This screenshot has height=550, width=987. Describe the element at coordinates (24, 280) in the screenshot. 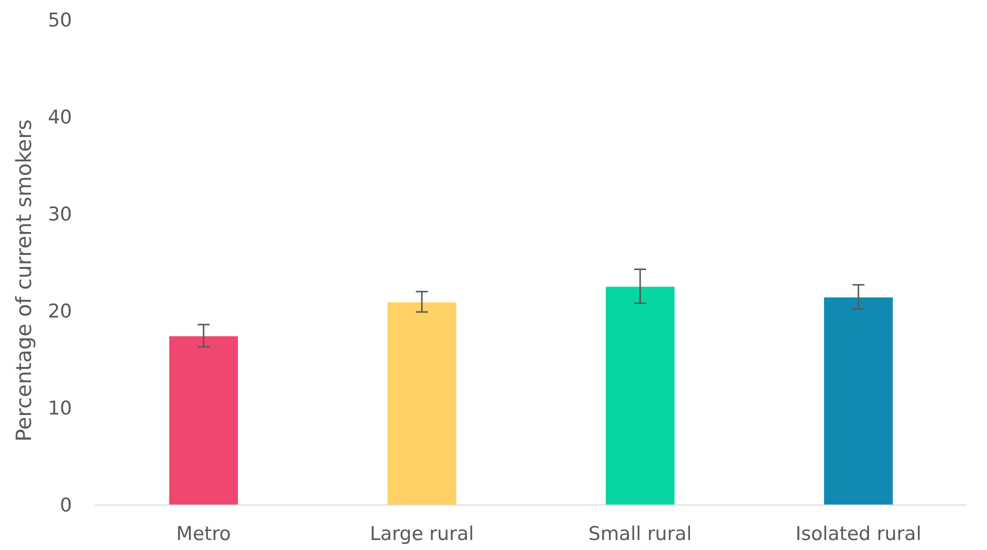

I see `y-axis-title: Percentage of current smokers` at that location.